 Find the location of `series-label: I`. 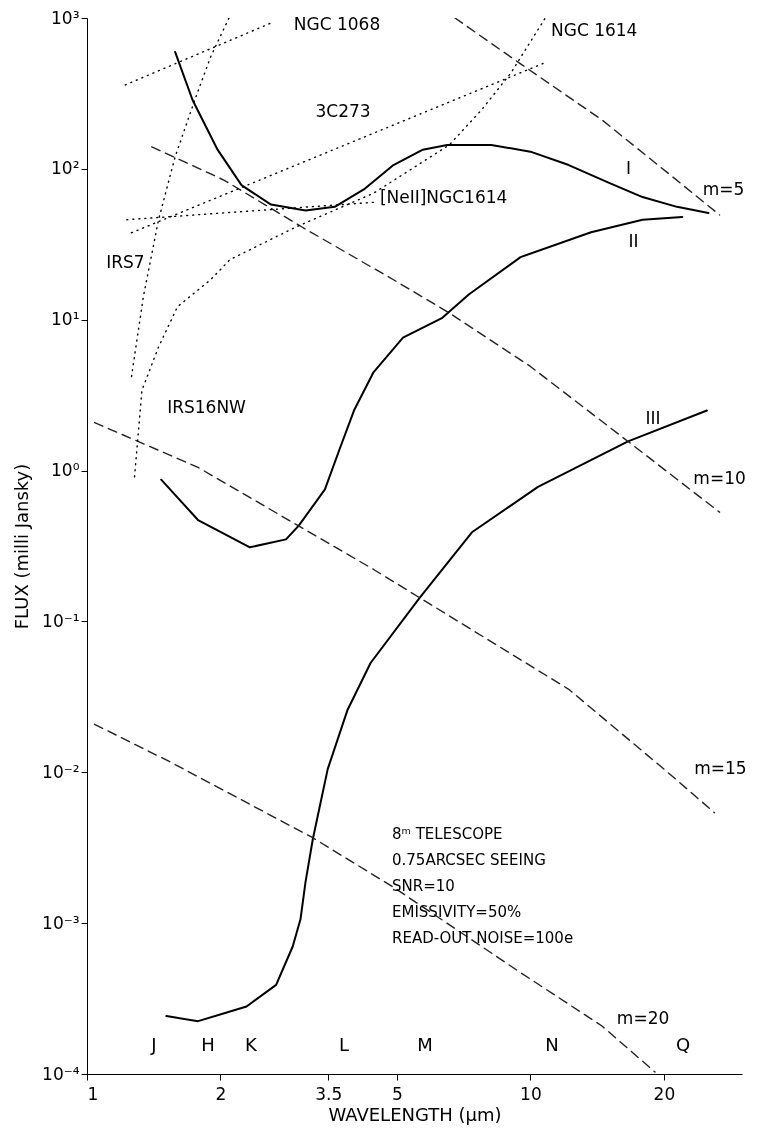

series-label: I is located at coordinates (629, 167).